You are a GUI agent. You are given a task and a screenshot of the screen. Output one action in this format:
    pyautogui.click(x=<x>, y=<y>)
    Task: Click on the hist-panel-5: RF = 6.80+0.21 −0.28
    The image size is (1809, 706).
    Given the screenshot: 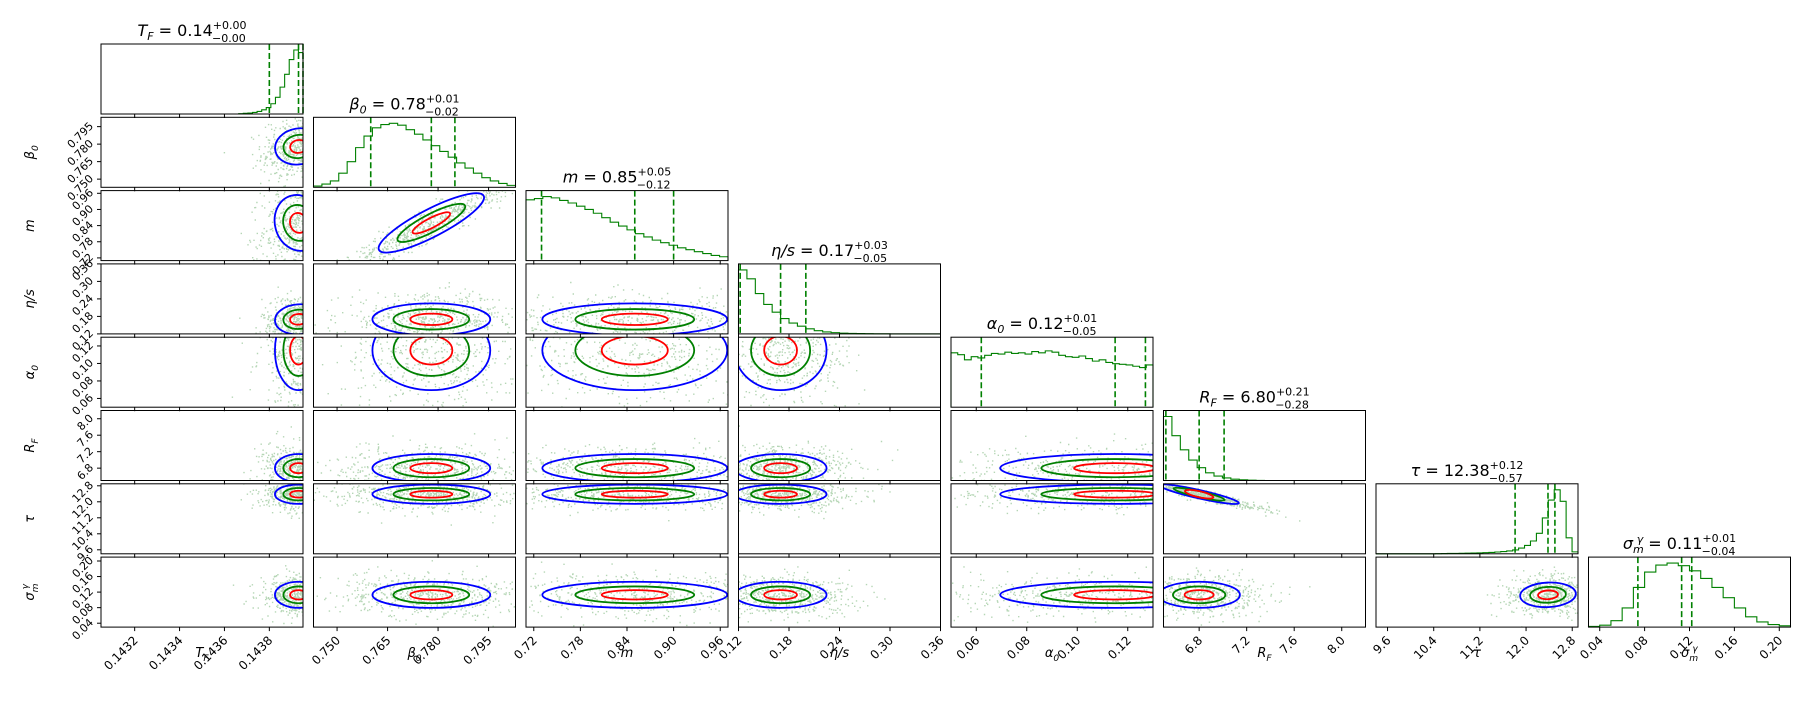 What is the action you would take?
    pyautogui.click(x=1264, y=435)
    